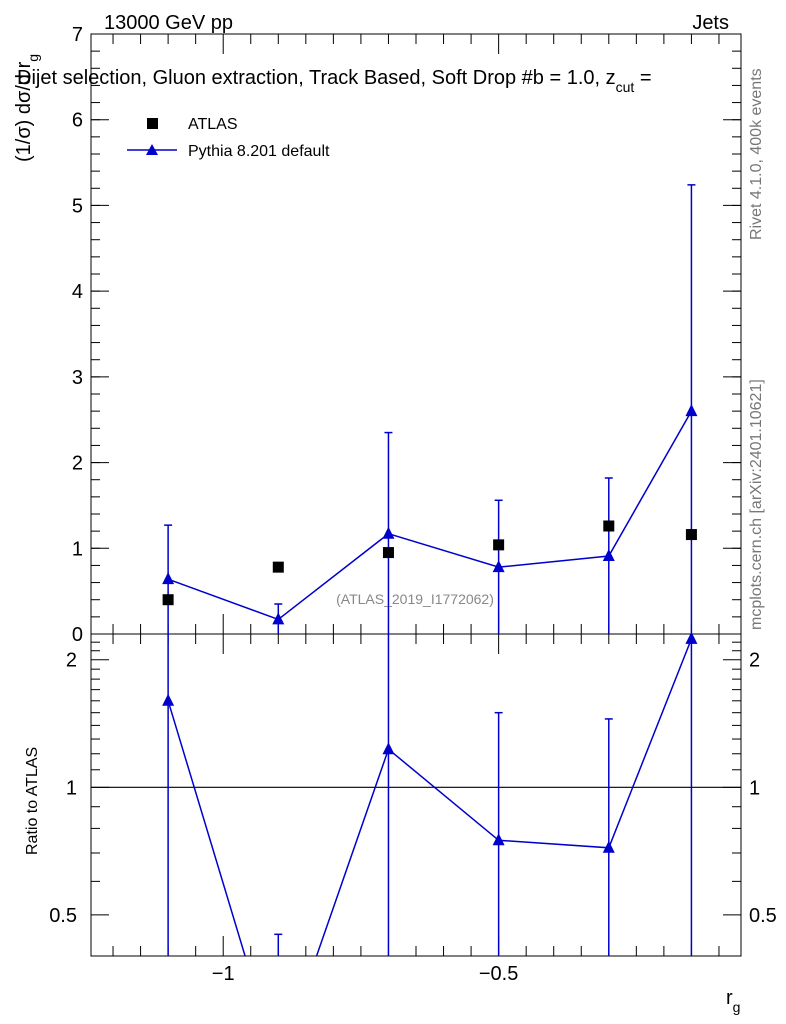 Image resolution: width=786 pixels, height=1024 pixels. Describe the element at coordinates (754, 661) in the screenshot. I see `ratio-ytick-label-right: 2` at that location.